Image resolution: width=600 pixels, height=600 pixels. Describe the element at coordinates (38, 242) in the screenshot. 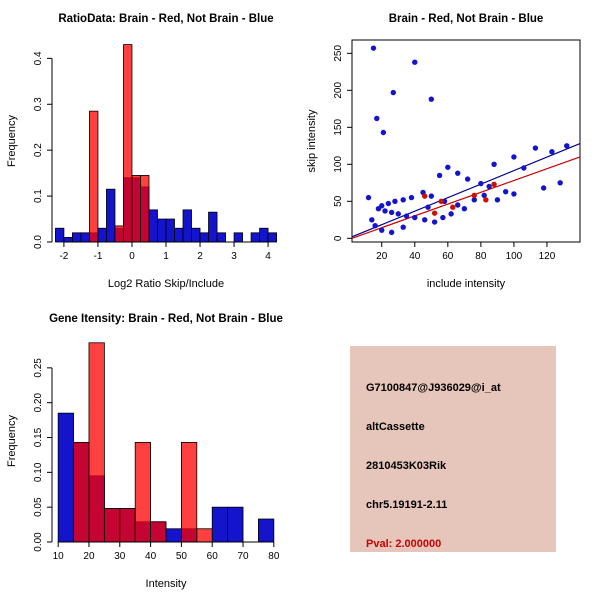

I see `svg-text: 0.0` at that location.